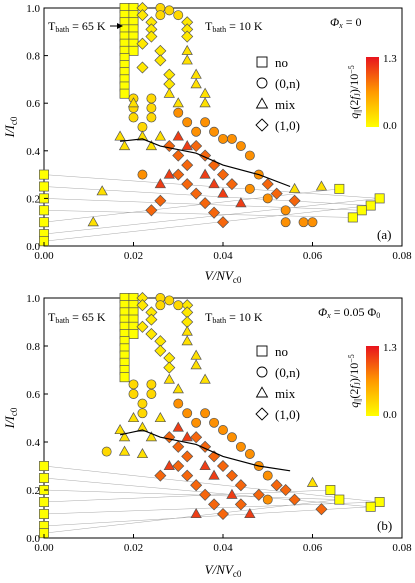 This screenshot has height=583, width=415. I want to click on x-tick-label: 0.02, so click(133, 256).